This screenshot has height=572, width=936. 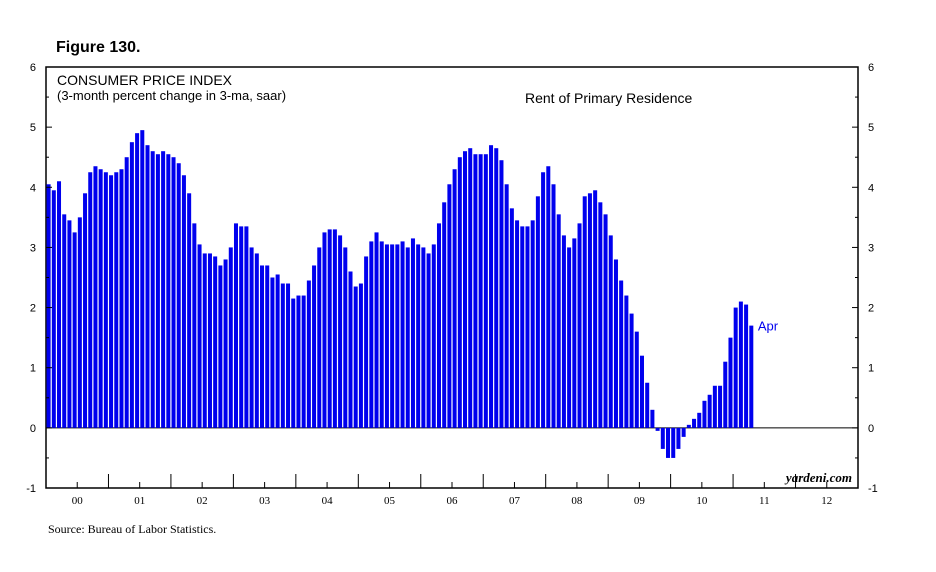 I want to click on y-tick-label-left: 1, so click(x=33, y=369).